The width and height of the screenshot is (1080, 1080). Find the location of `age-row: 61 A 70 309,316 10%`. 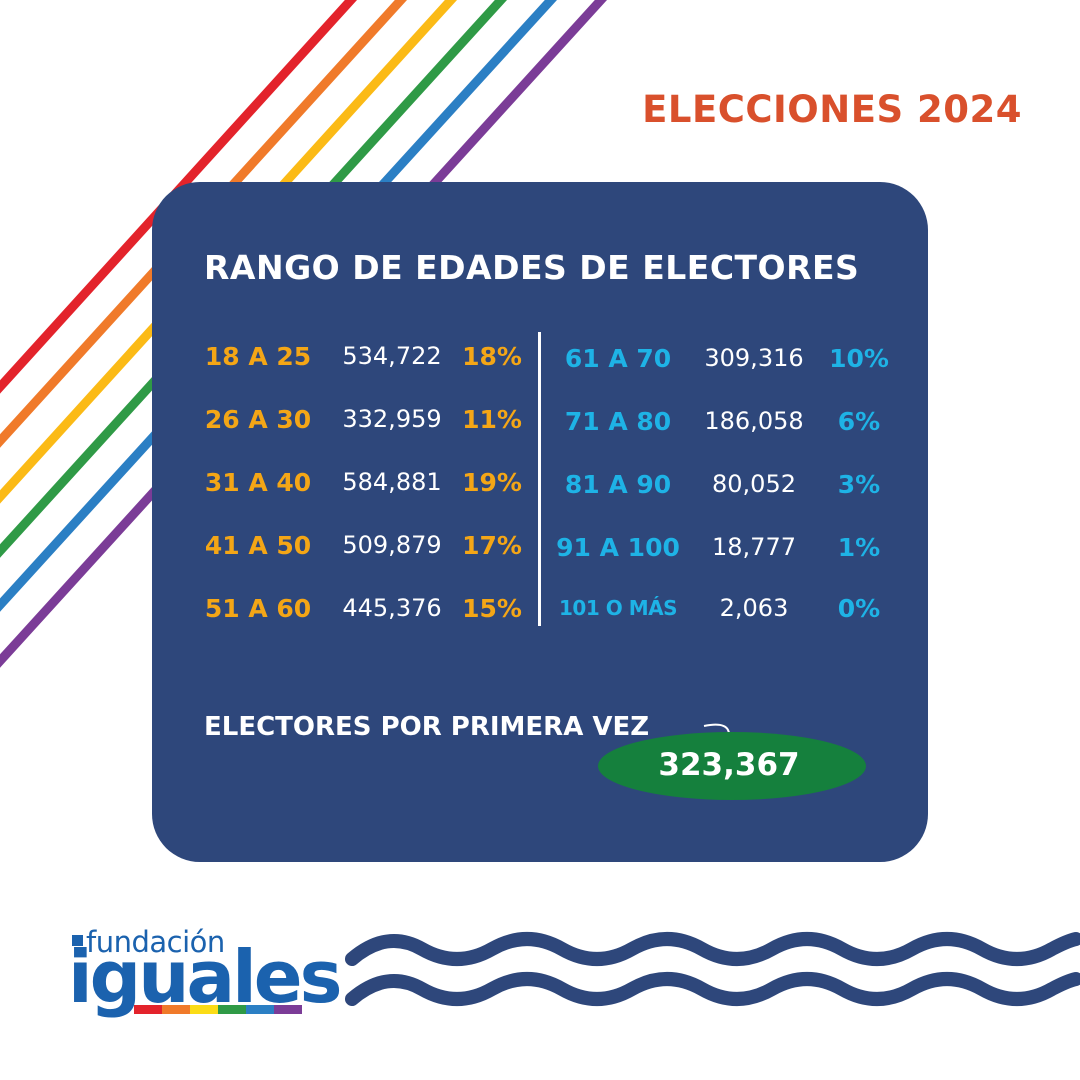

age-row: 61 A 70 309,316 10% is located at coordinates (723, 358).